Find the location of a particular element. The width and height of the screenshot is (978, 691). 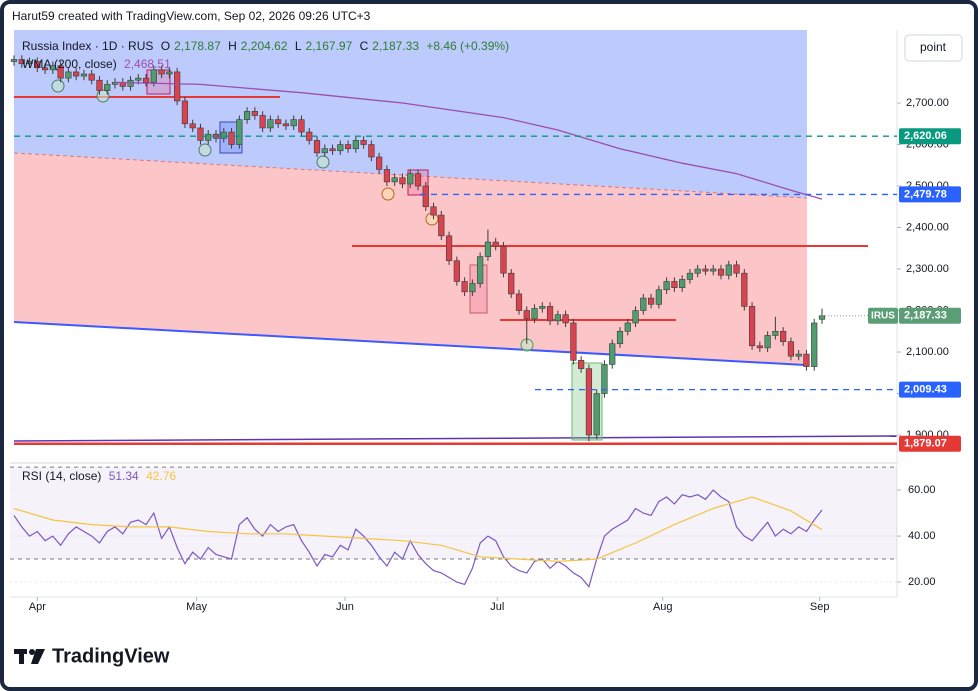

logo-text: TradingView is located at coordinates (111, 656).